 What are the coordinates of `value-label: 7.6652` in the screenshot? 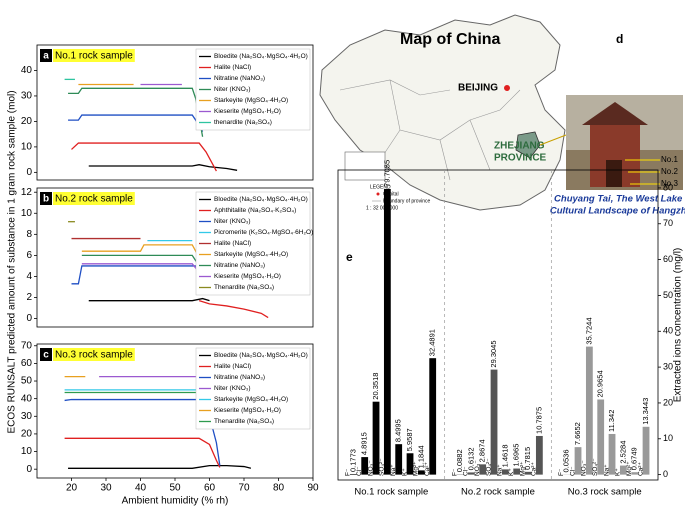 It's located at (577, 433).